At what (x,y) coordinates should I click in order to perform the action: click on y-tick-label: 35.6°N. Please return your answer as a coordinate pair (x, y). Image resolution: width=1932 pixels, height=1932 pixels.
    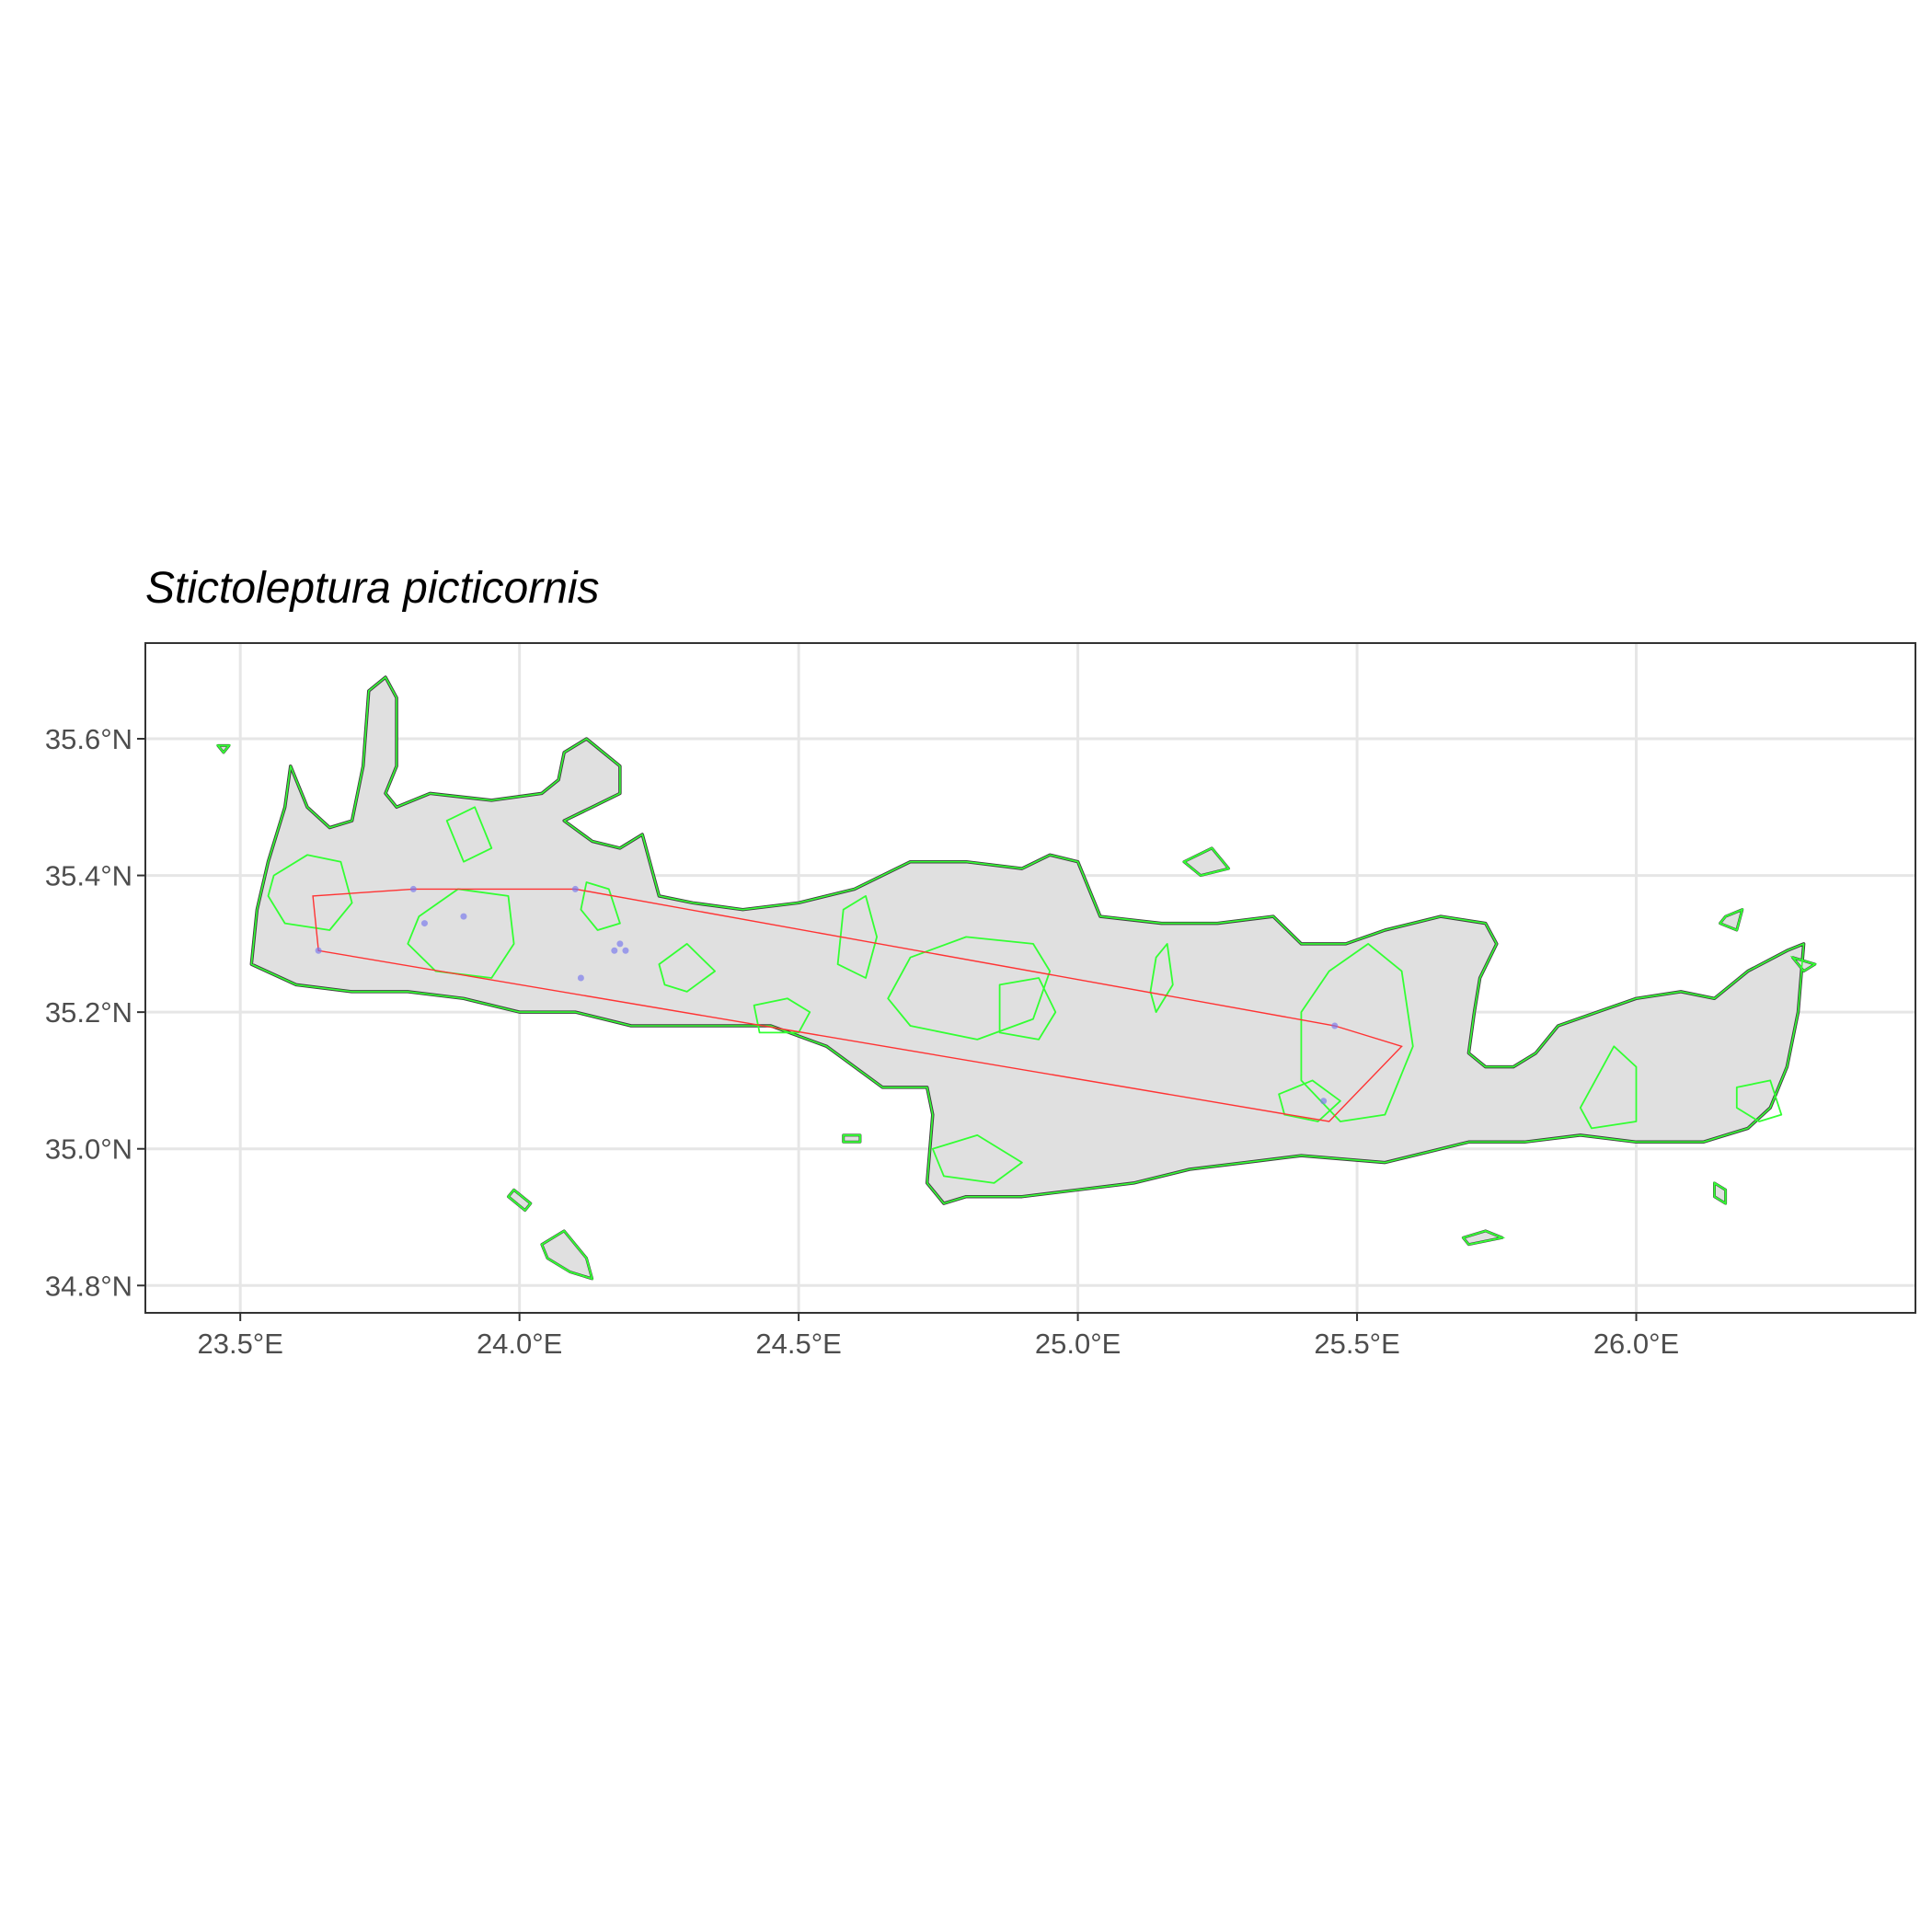
    Looking at the image, I should click on (88, 739).